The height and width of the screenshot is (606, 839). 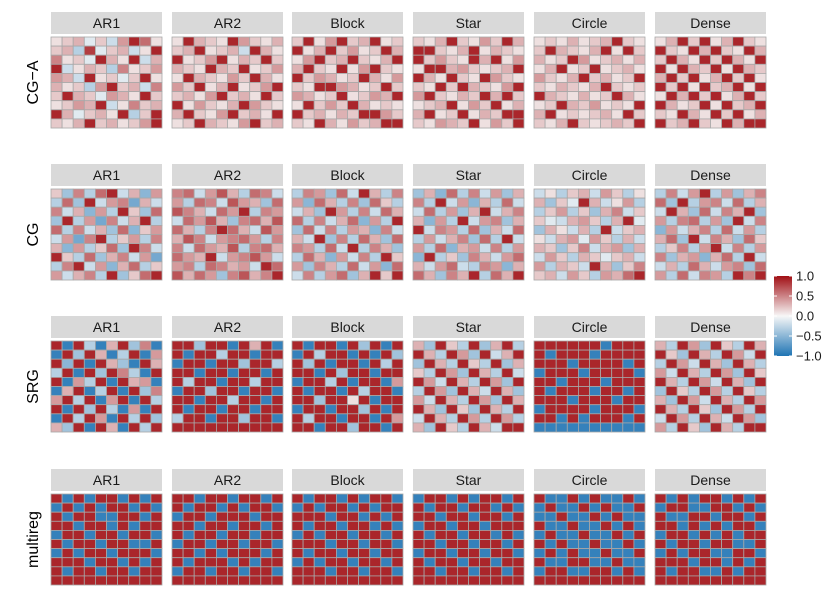 I want to click on facet-strip-label: AR2, so click(x=227, y=175).